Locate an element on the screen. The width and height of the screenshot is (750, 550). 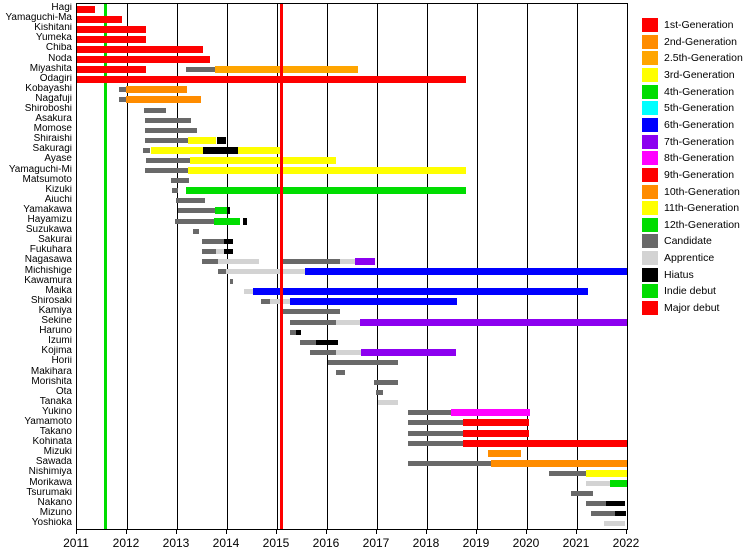
legend-swatch-g3 is located at coordinates (650, 74).